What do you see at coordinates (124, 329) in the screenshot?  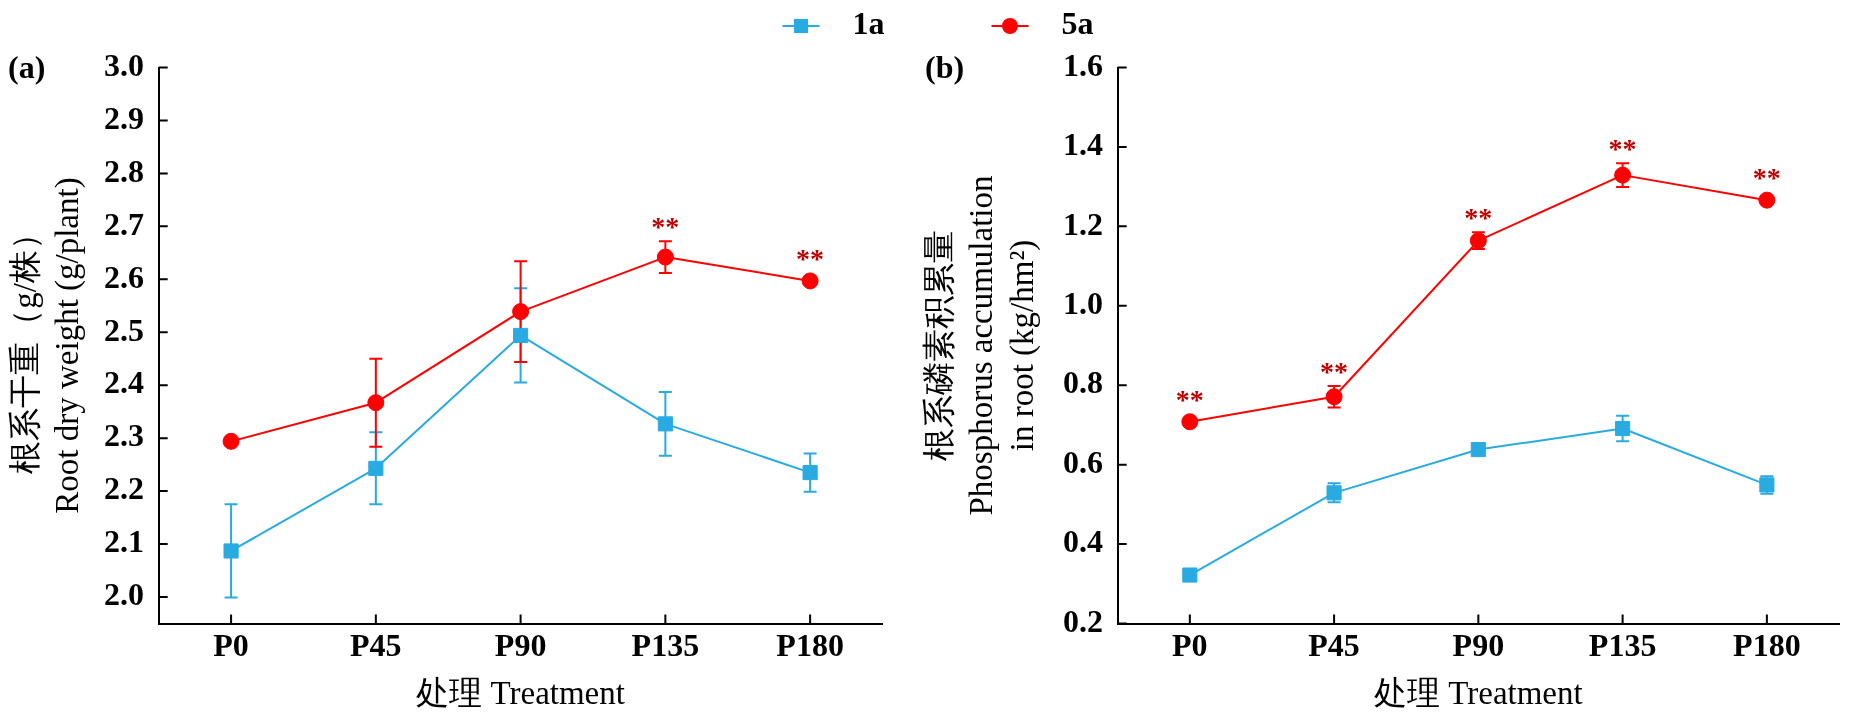 I see `y-tick-label: 2.5` at bounding box center [124, 329].